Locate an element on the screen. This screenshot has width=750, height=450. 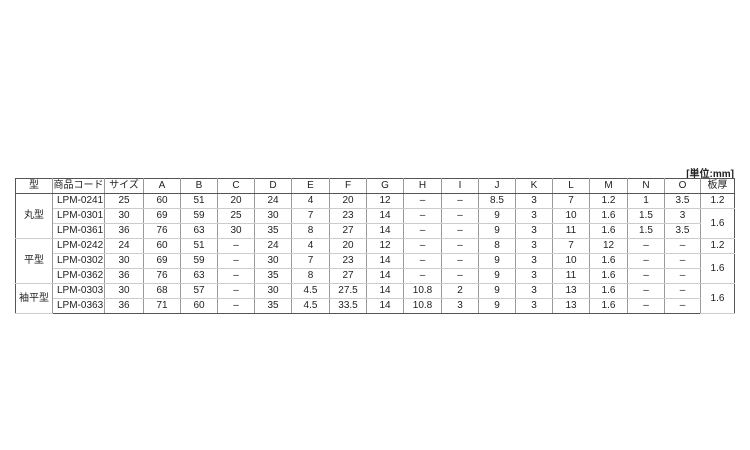
value-cell: 10.8 is located at coordinates (422, 291).